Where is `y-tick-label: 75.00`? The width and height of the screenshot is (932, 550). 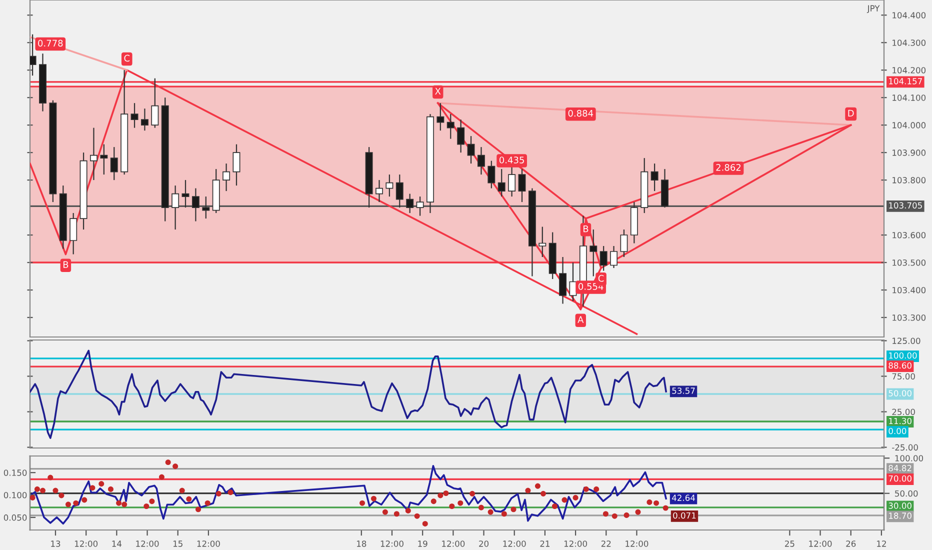
y-tick-label: 75.00 is located at coordinates (903, 376).